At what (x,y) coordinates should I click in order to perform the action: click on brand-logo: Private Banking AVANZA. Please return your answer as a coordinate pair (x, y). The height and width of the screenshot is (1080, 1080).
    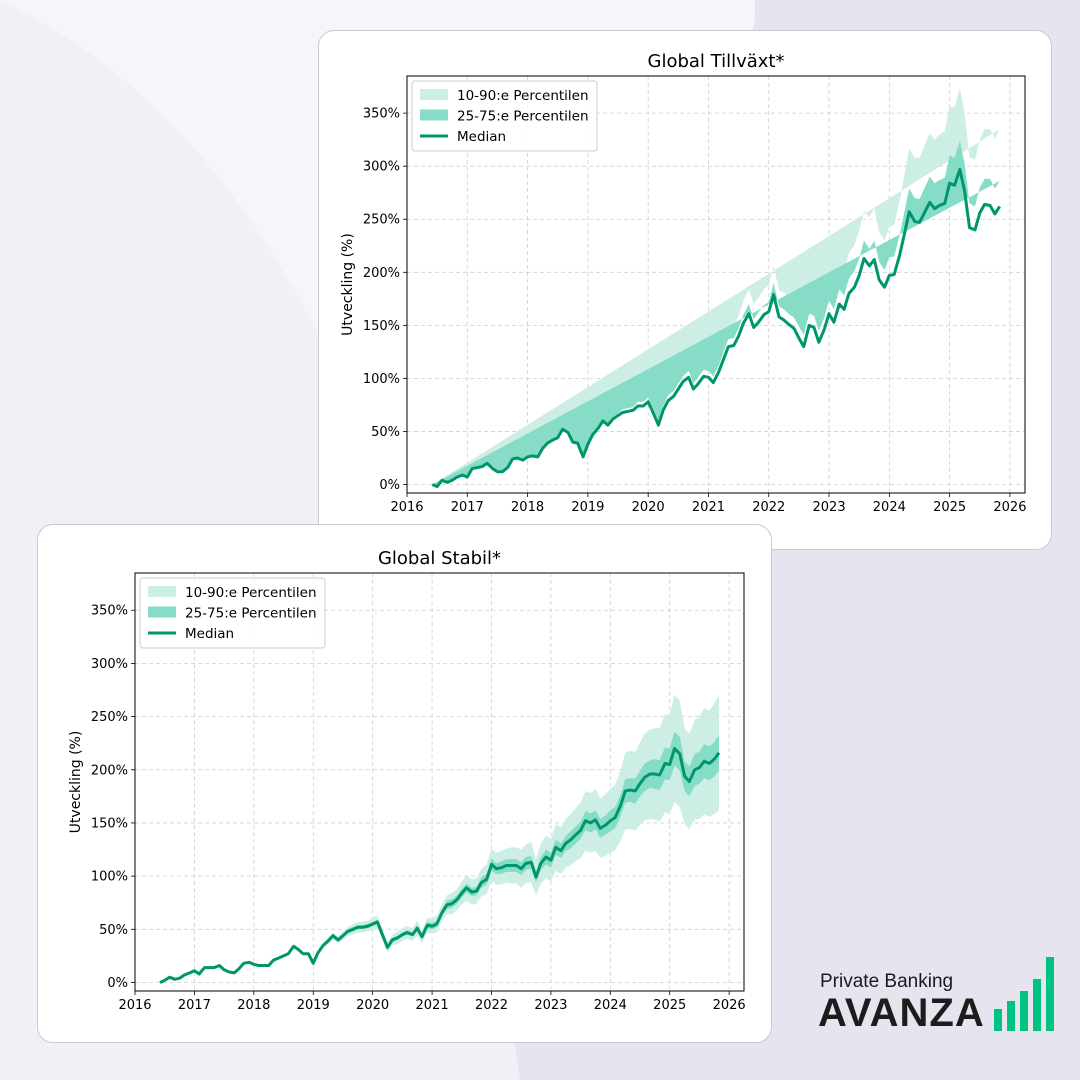
    Looking at the image, I should click on (938, 995).